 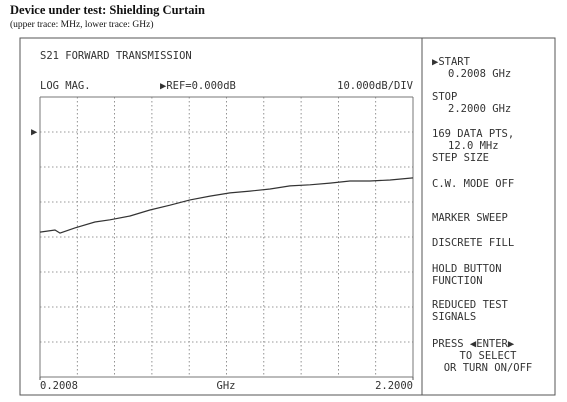 I want to click on softkey-label: STEP SIZE, so click(x=460, y=158).